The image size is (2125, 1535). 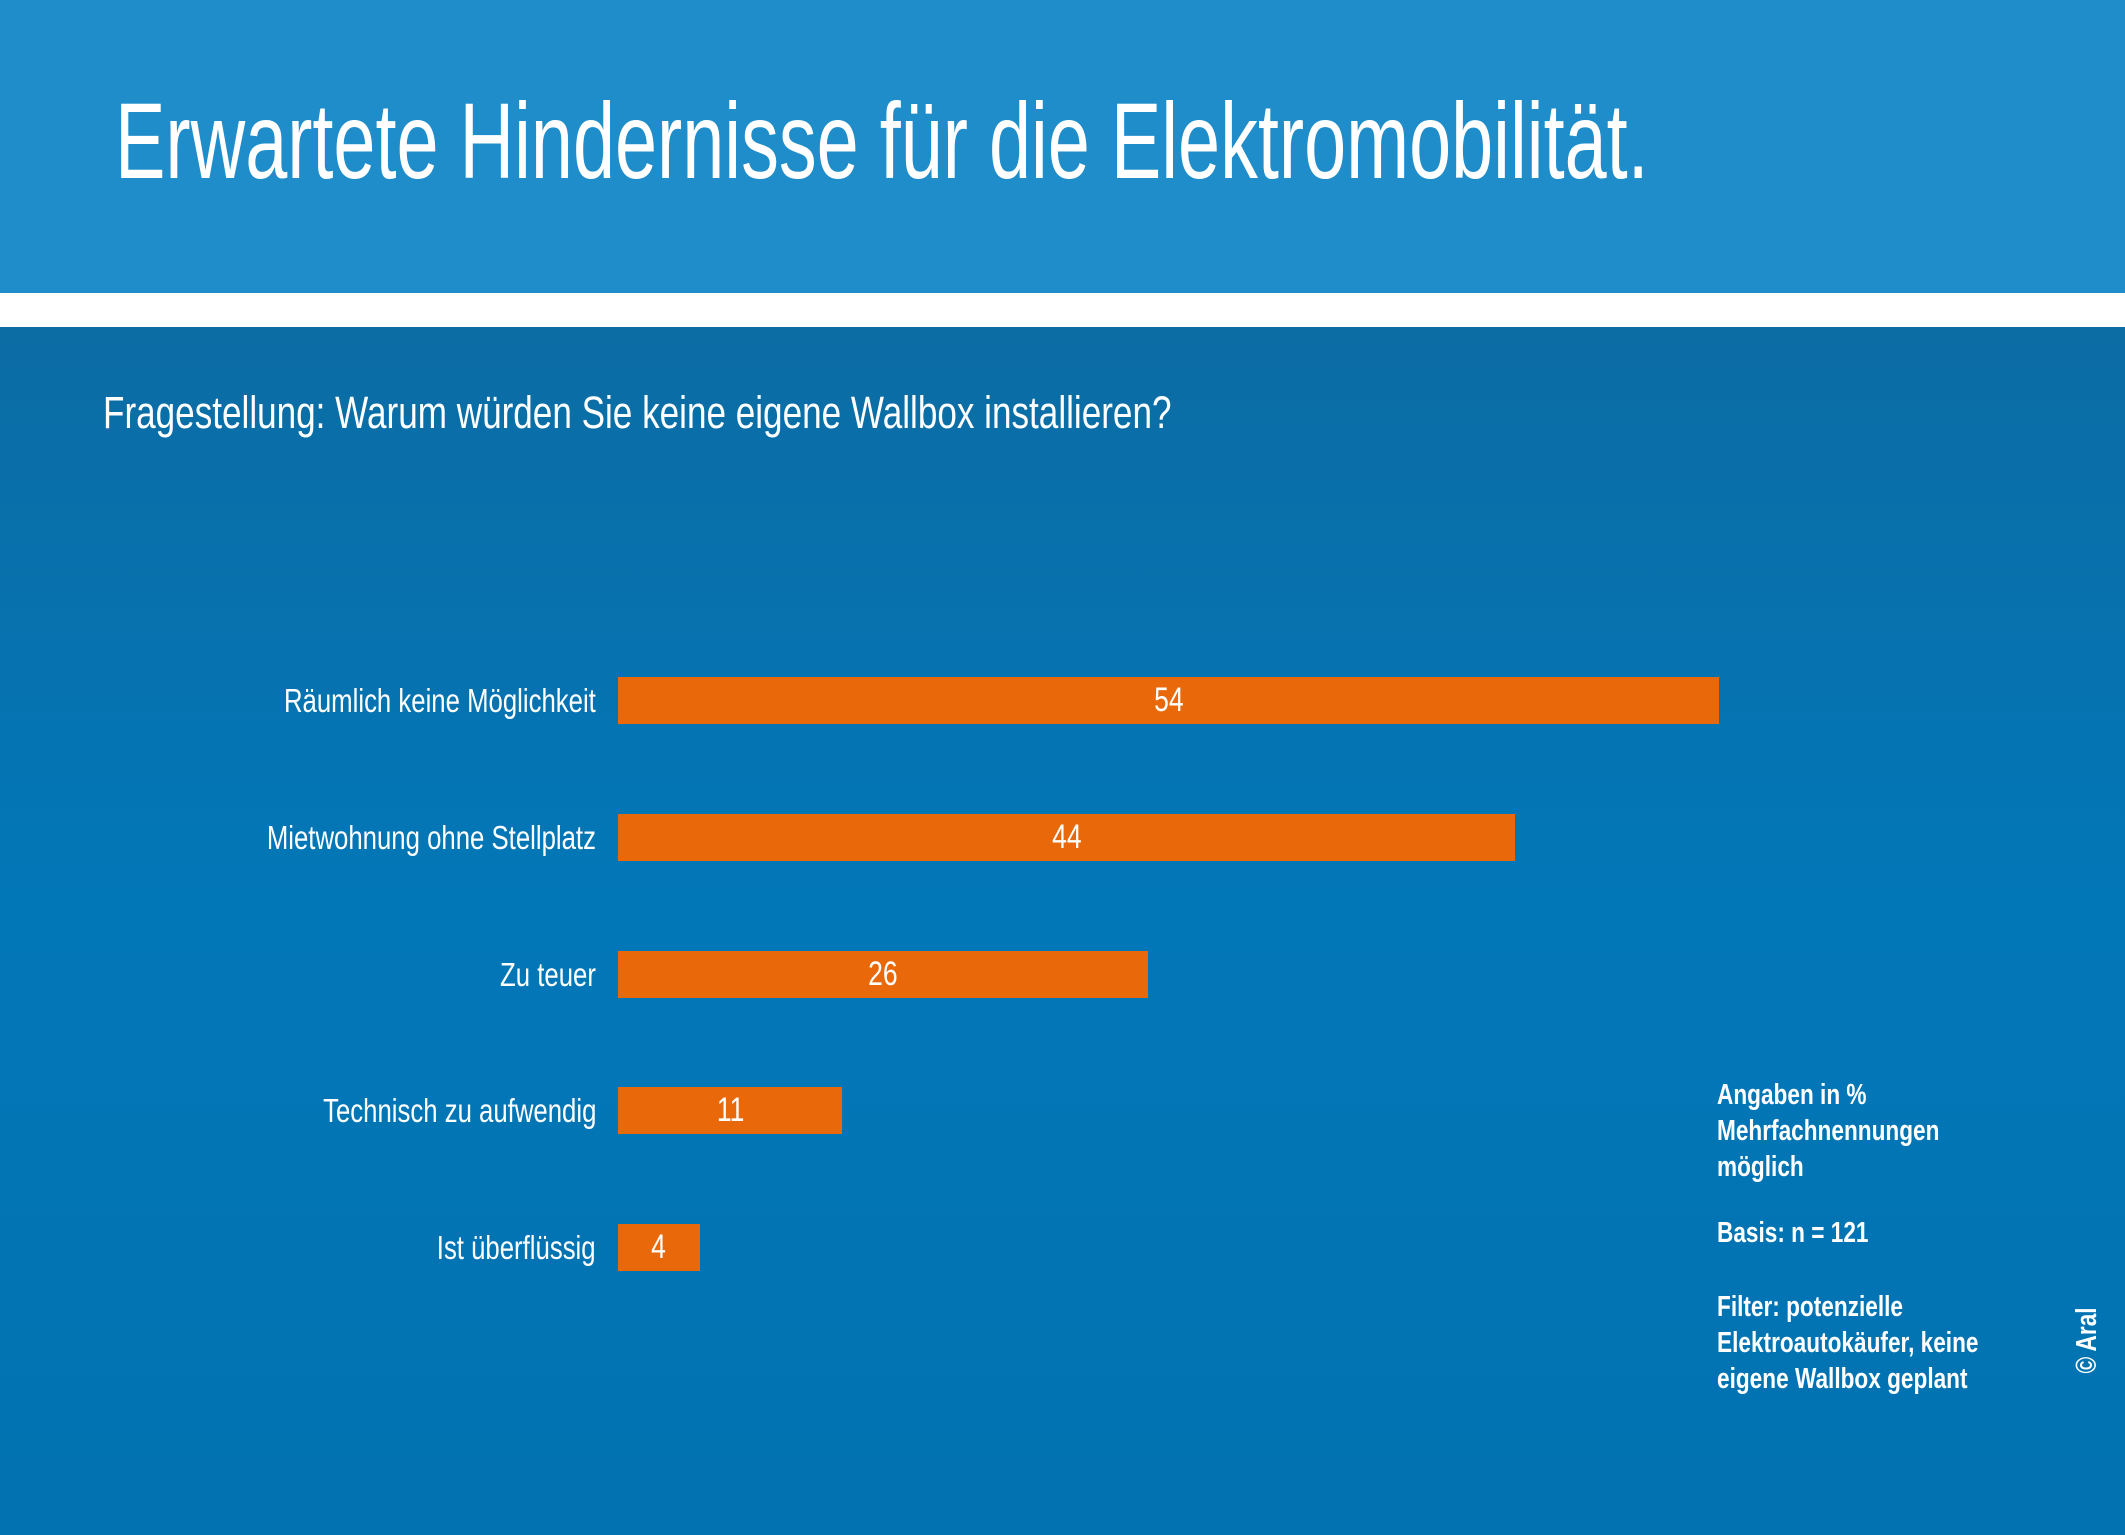 I want to click on copyright-credit: © Aral, so click(x=2076, y=1340).